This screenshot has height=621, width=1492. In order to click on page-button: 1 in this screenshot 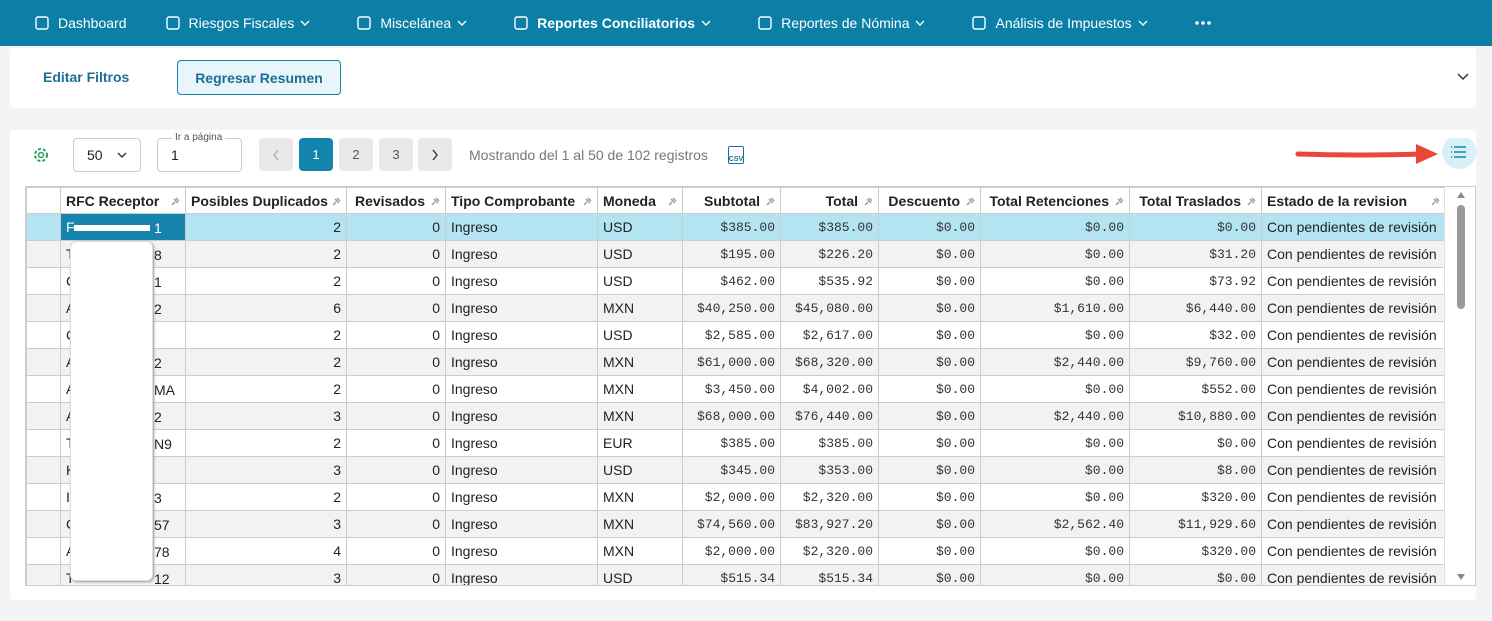, I will do `click(316, 154)`.